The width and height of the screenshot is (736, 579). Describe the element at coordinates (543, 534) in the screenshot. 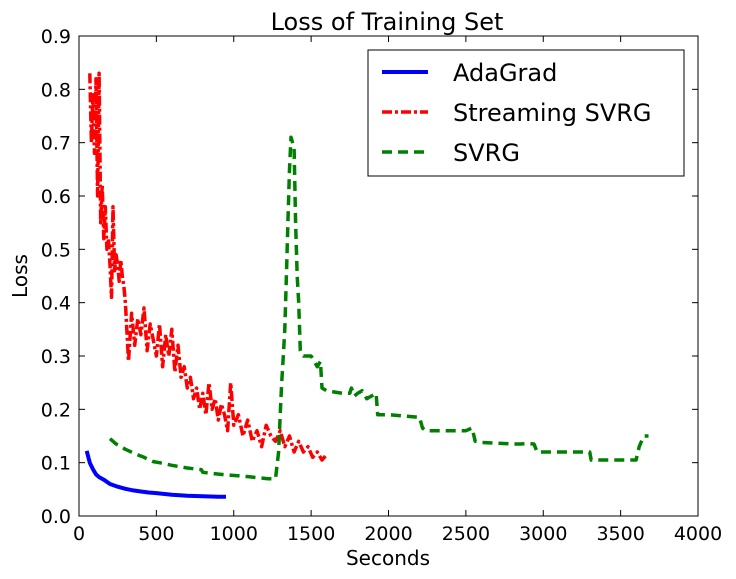

I see `x-tick-label: 3000` at that location.